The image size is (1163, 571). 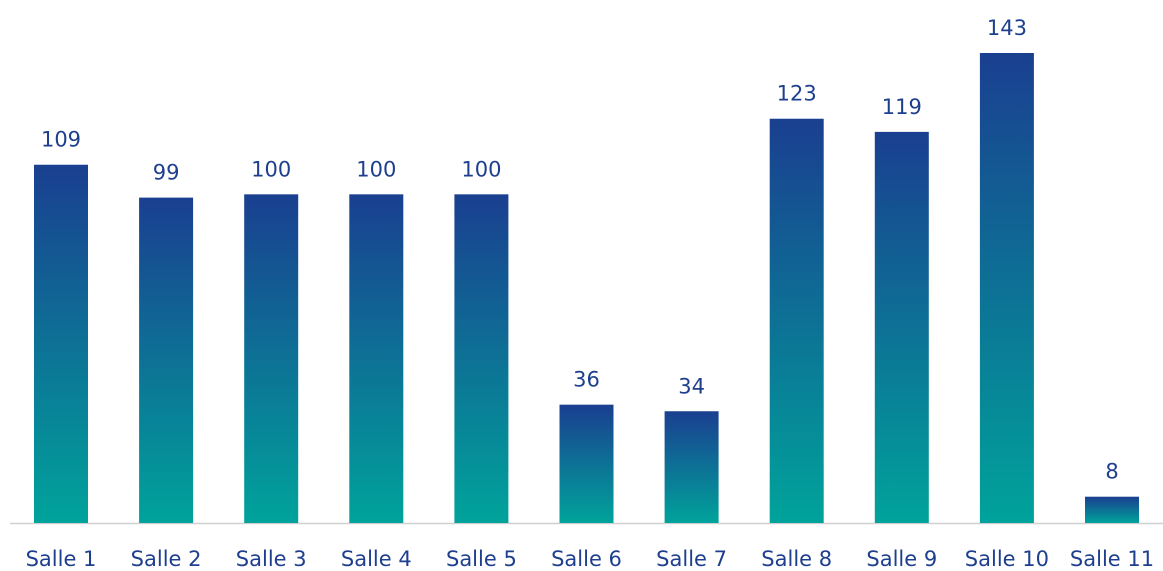 I want to click on value-label: 123, so click(x=797, y=94).